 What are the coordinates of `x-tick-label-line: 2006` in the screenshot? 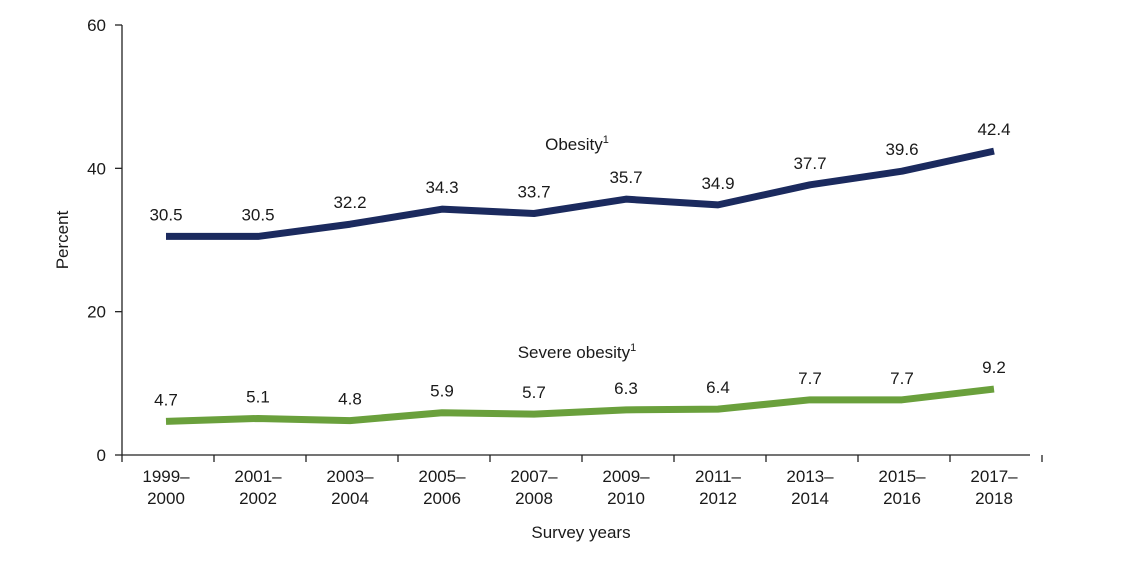 It's located at (442, 498).